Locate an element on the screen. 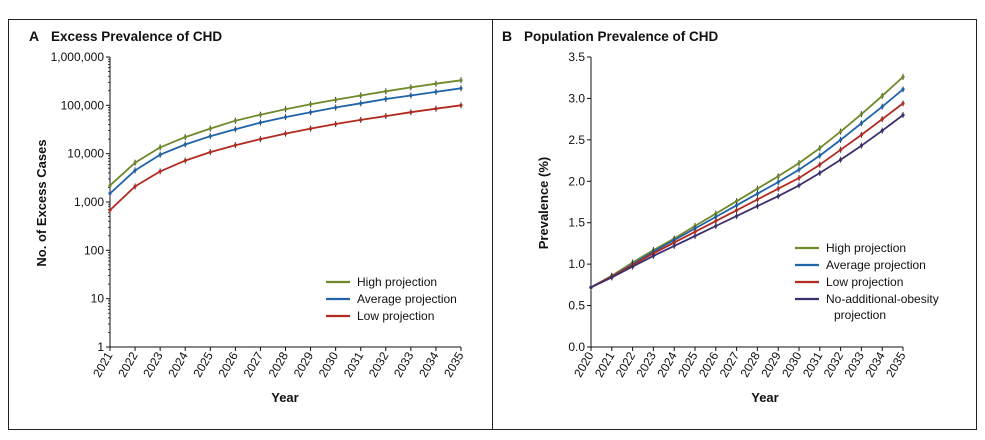  panel-a-x-tick-label: 2034 is located at coordinates (429, 364).